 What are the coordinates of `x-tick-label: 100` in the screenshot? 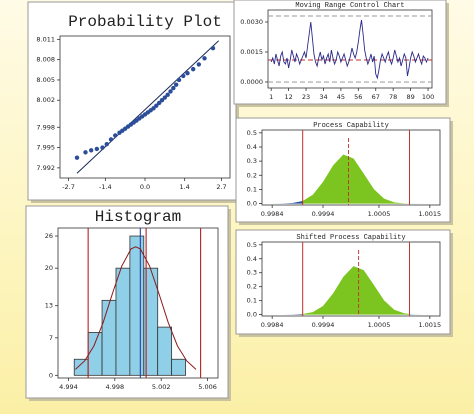 It's located at (428, 97).